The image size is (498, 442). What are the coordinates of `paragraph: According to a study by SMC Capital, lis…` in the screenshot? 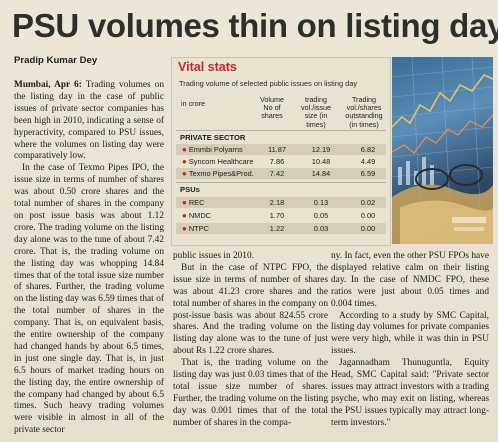 It's located at (410, 333).